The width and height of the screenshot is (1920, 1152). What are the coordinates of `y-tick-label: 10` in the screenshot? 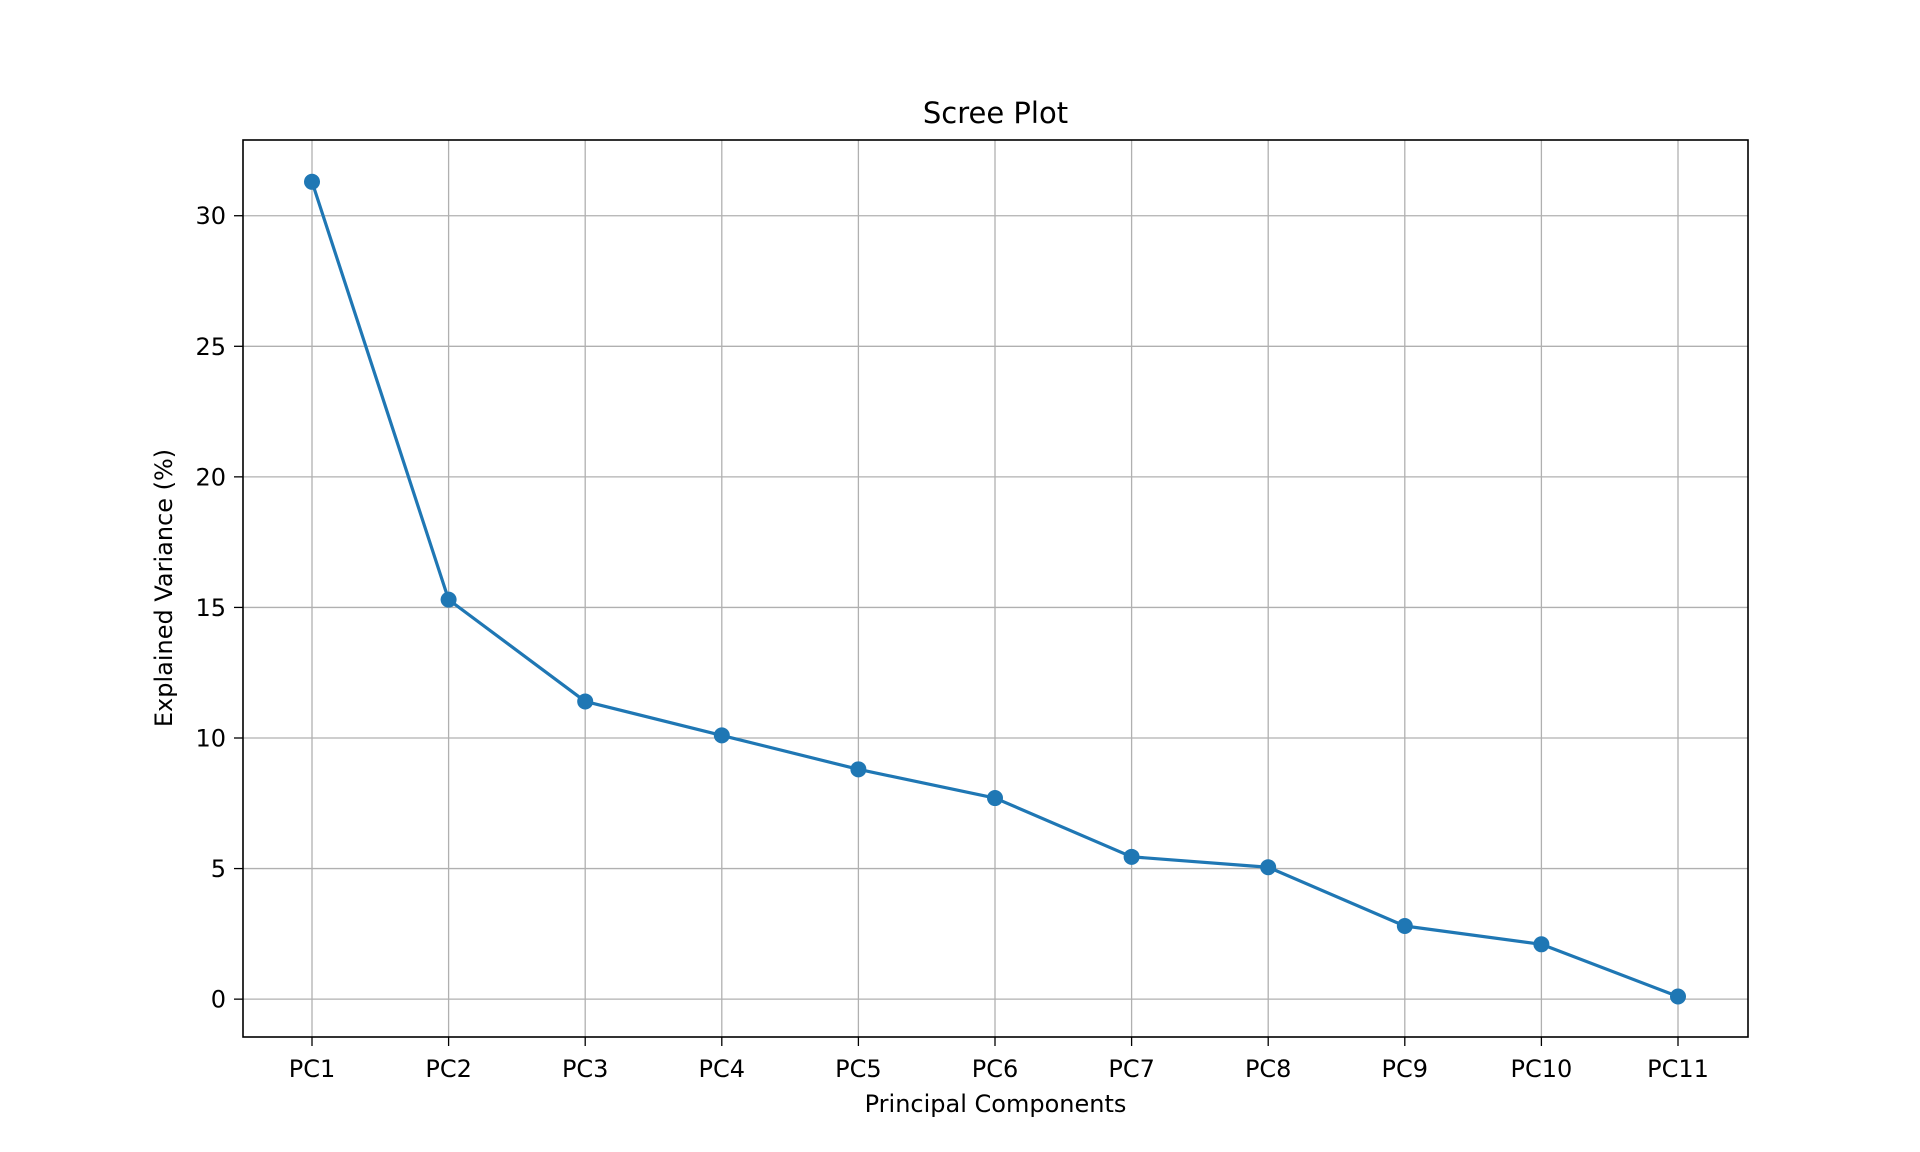 It's located at (210, 739).